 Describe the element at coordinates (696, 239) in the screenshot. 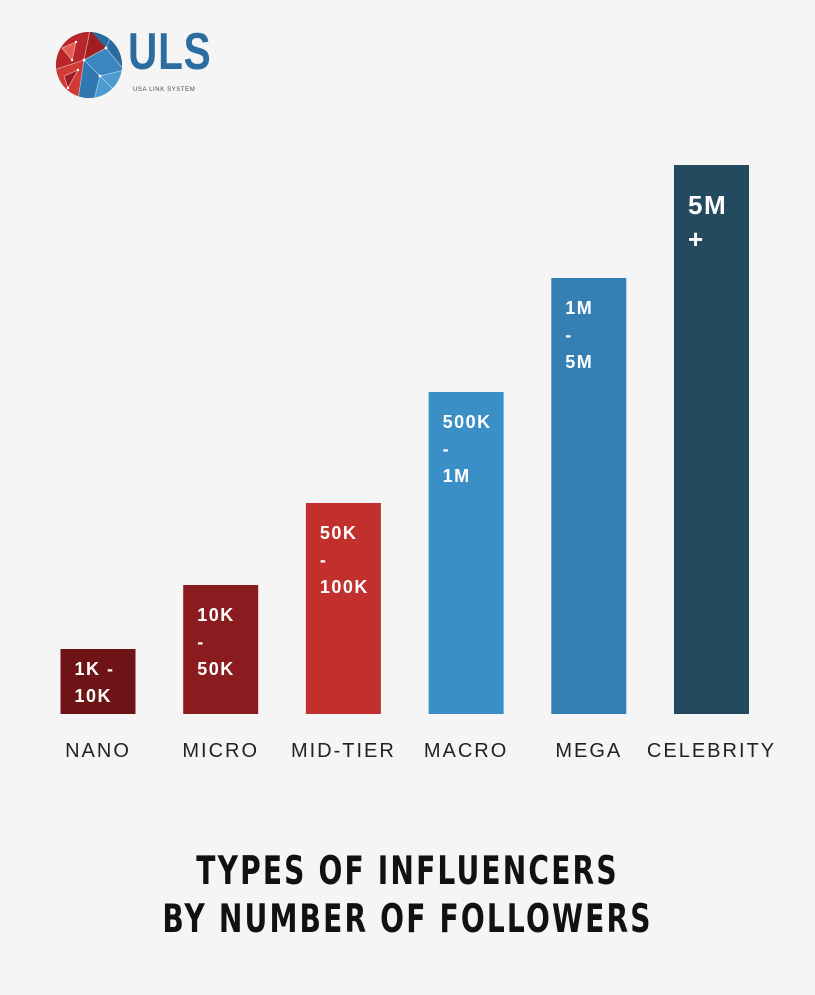

I see `data-label-celebrity-1: +` at that location.